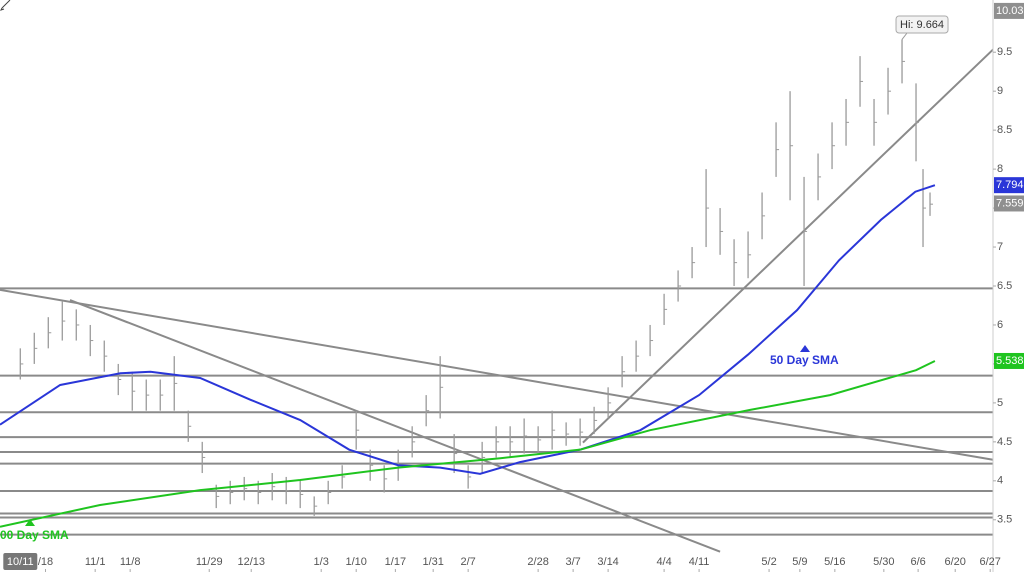 The image size is (1024, 572). I want to click on x-tick-label: 11/1, so click(95, 562).